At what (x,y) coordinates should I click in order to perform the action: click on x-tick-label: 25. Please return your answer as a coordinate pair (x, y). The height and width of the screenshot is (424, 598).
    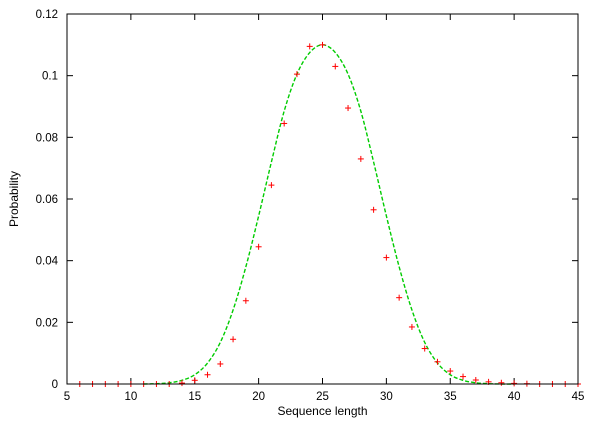
    Looking at the image, I should click on (322, 397).